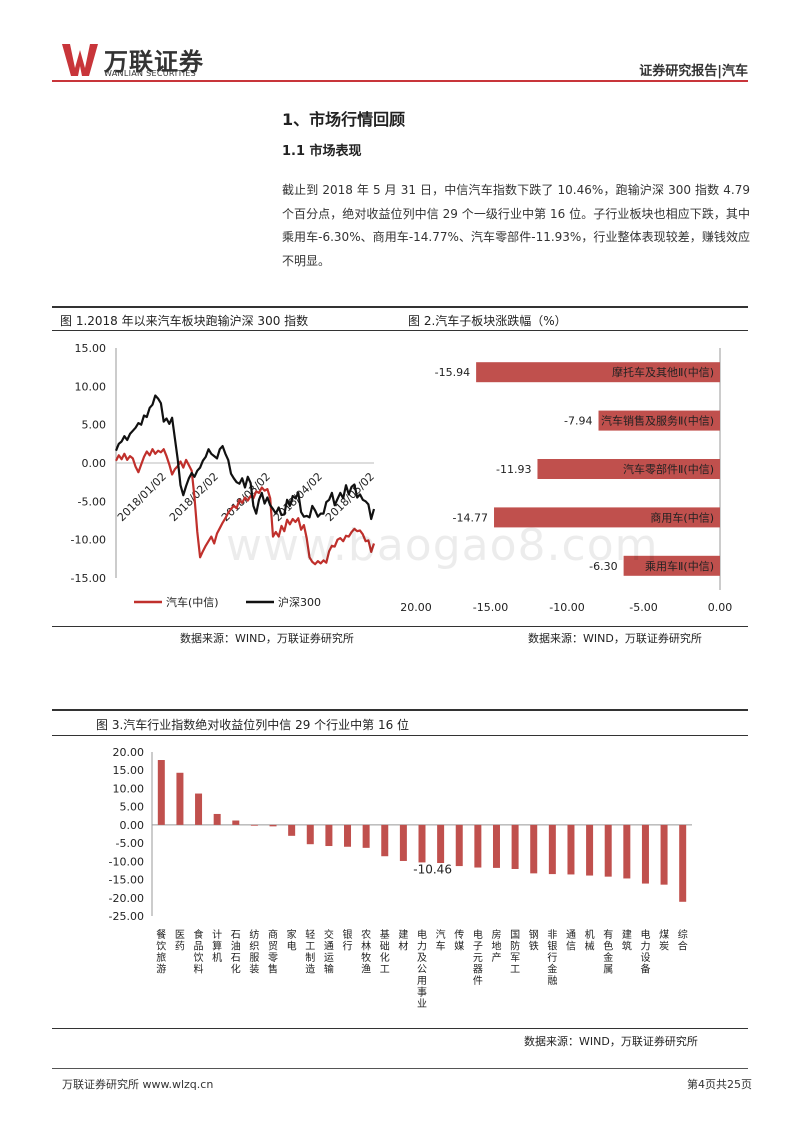  Describe the element at coordinates (400, 710) in the screenshot. I see `figure3-top-rule` at that location.